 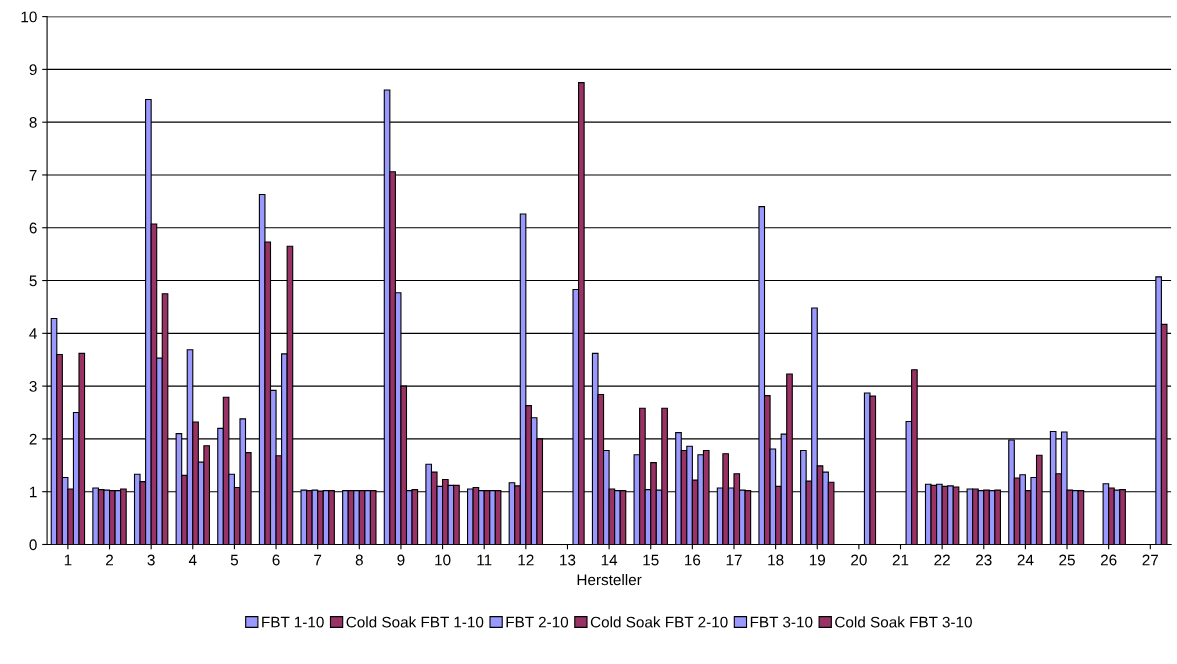 What do you see at coordinates (651, 560) in the screenshot?
I see `x-tick-label: 15` at bounding box center [651, 560].